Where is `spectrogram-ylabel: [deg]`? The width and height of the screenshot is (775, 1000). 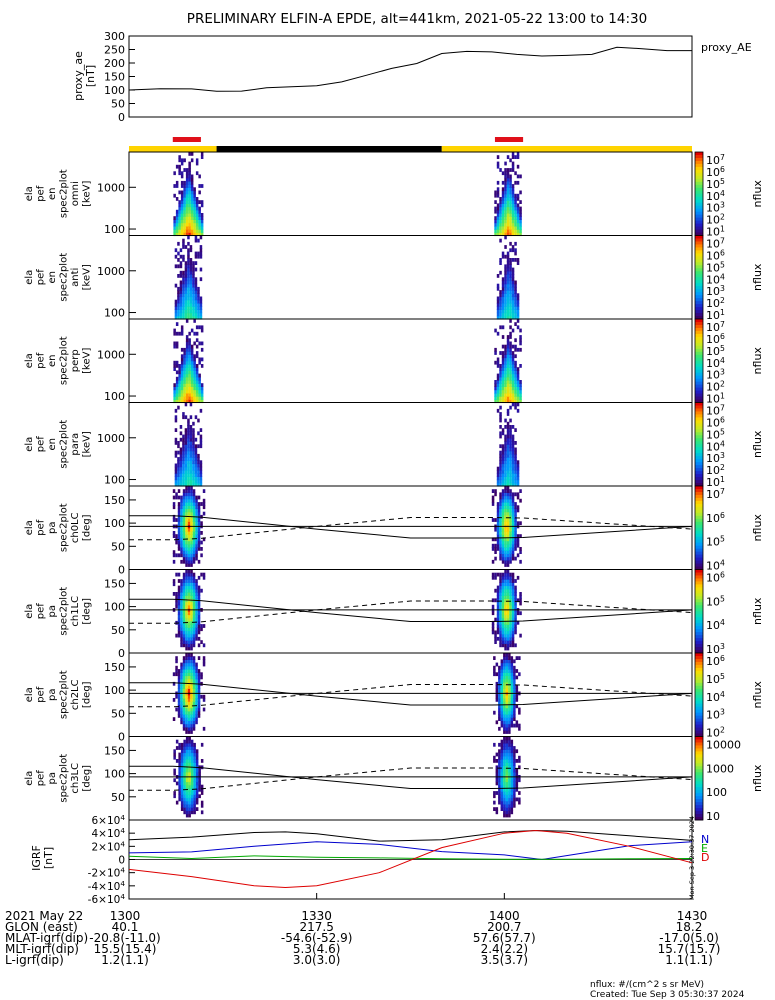
spectrogram-ylabel: [deg] is located at coordinates (87, 611).